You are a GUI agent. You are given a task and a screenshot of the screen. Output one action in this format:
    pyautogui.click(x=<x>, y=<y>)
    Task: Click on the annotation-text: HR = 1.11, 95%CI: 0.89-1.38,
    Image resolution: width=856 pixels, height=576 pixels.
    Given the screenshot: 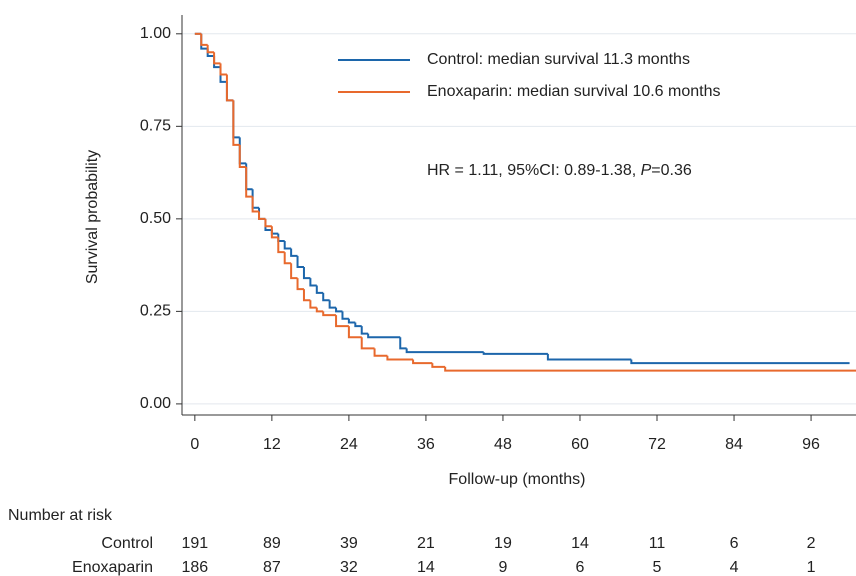 What is the action you would take?
    pyautogui.click(x=534, y=170)
    